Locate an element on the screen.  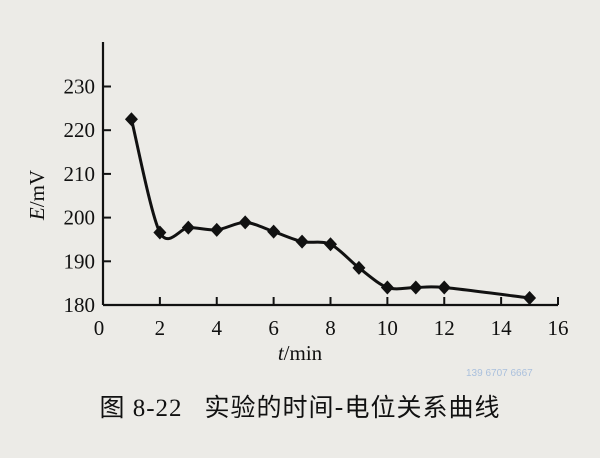
x-tick-label: 14 is located at coordinates (502, 328).